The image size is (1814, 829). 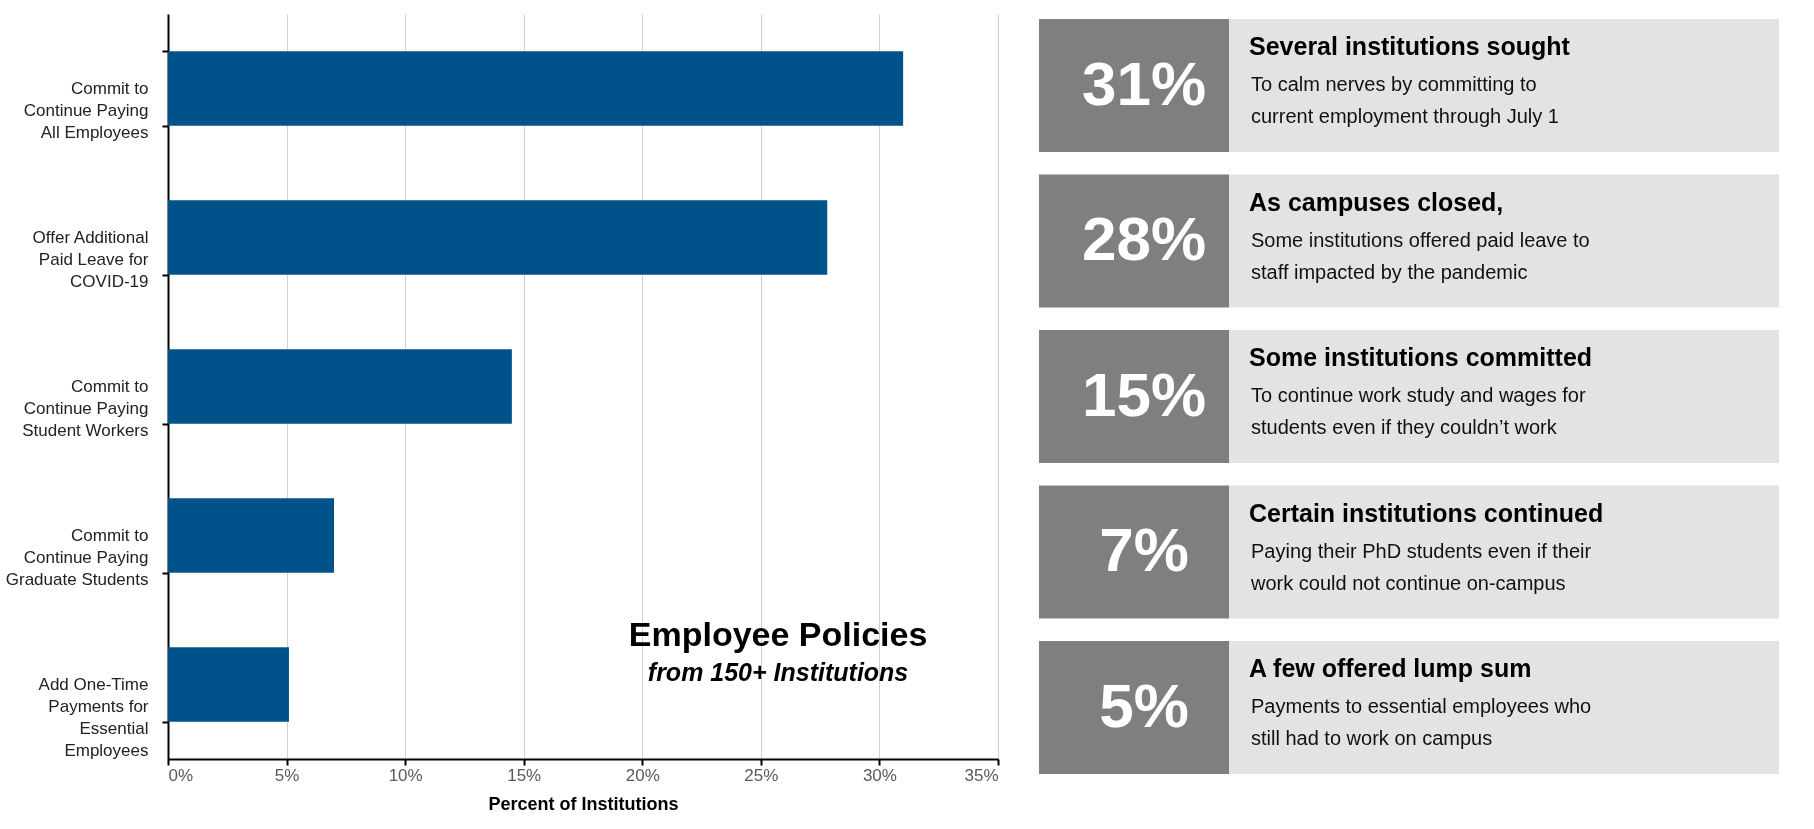 What do you see at coordinates (86, 110) in the screenshot?
I see `y-tick-label: Commit to Continue Paying All Employees` at bounding box center [86, 110].